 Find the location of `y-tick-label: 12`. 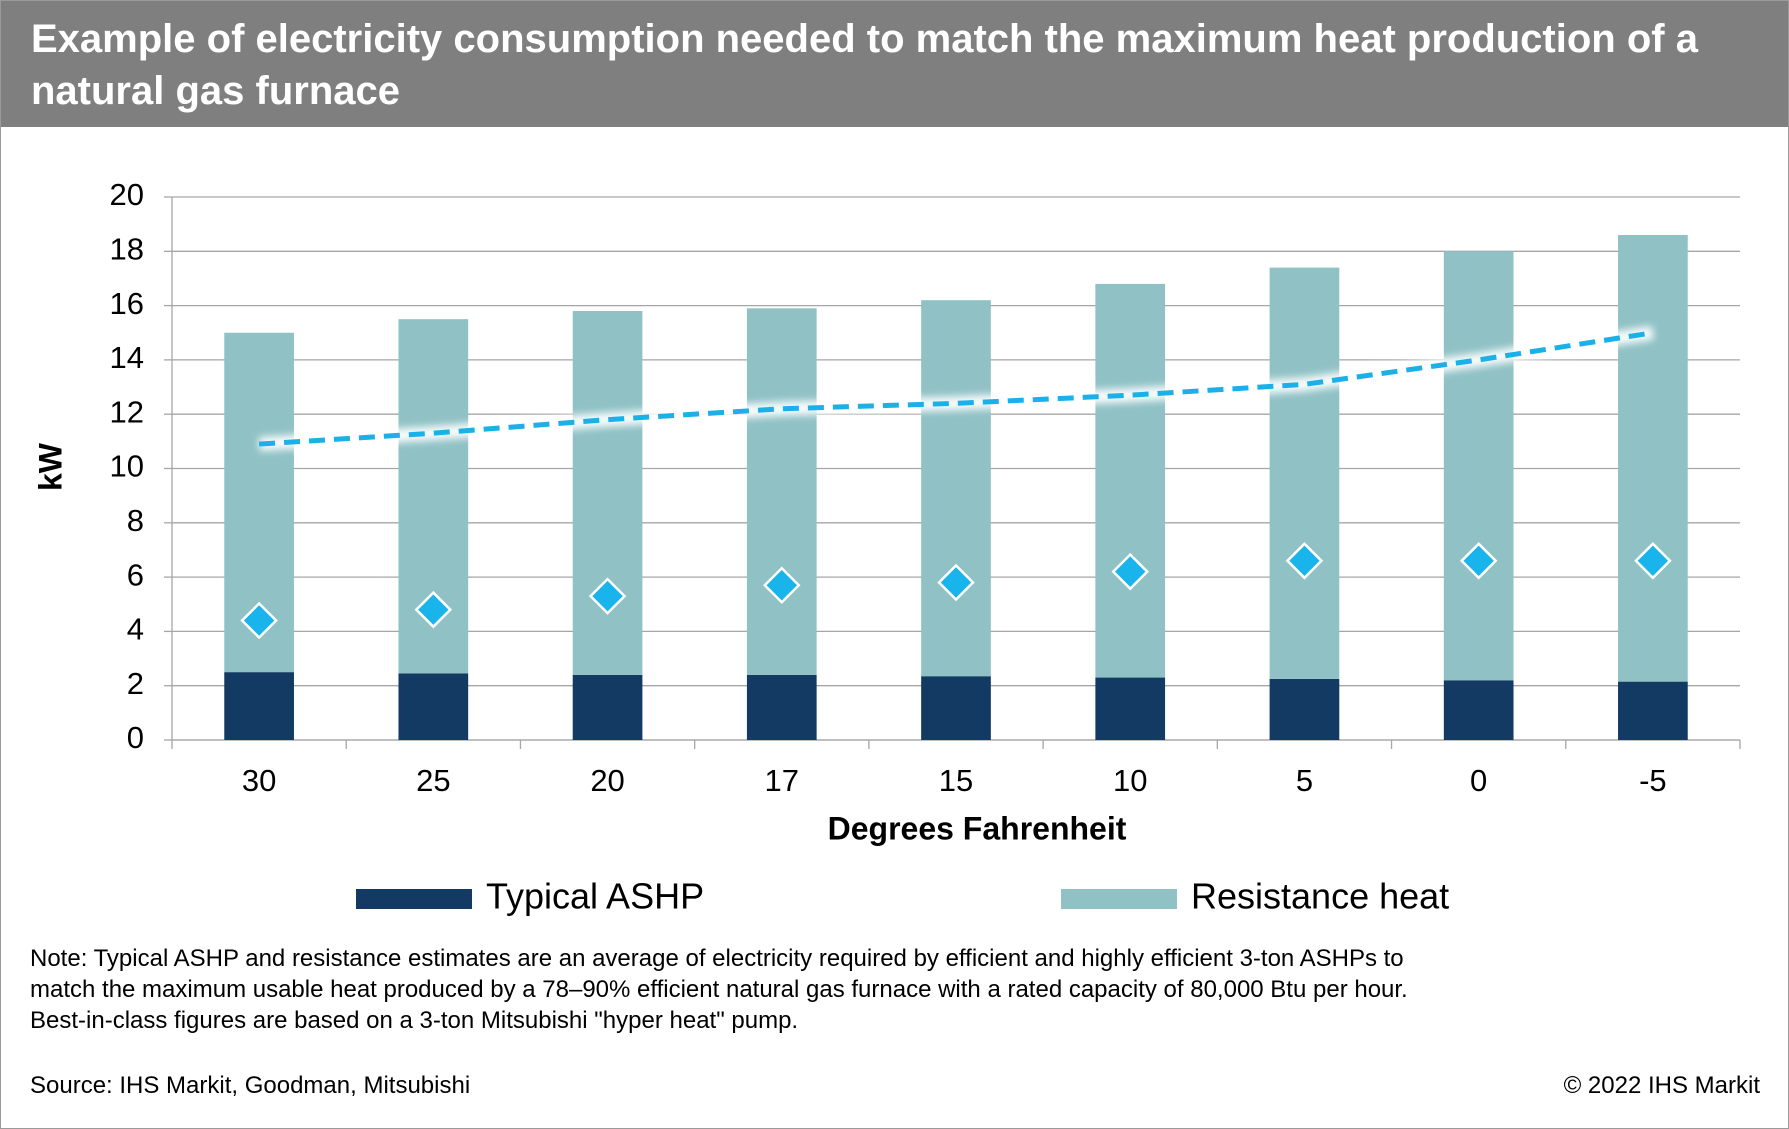

y-tick-label: 12 is located at coordinates (127, 411).